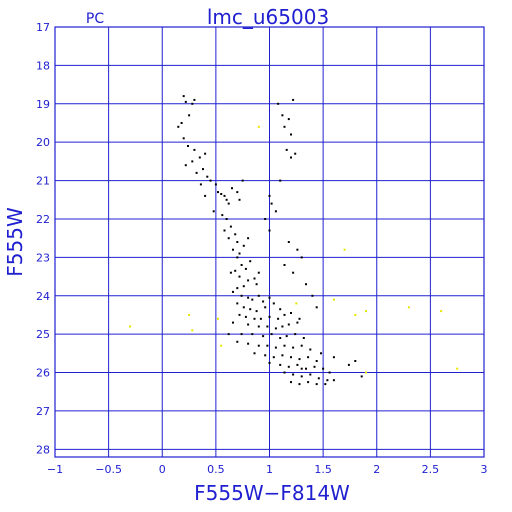 The height and width of the screenshot is (512, 512). I want to click on y-axis-label: F555W, so click(15, 242).